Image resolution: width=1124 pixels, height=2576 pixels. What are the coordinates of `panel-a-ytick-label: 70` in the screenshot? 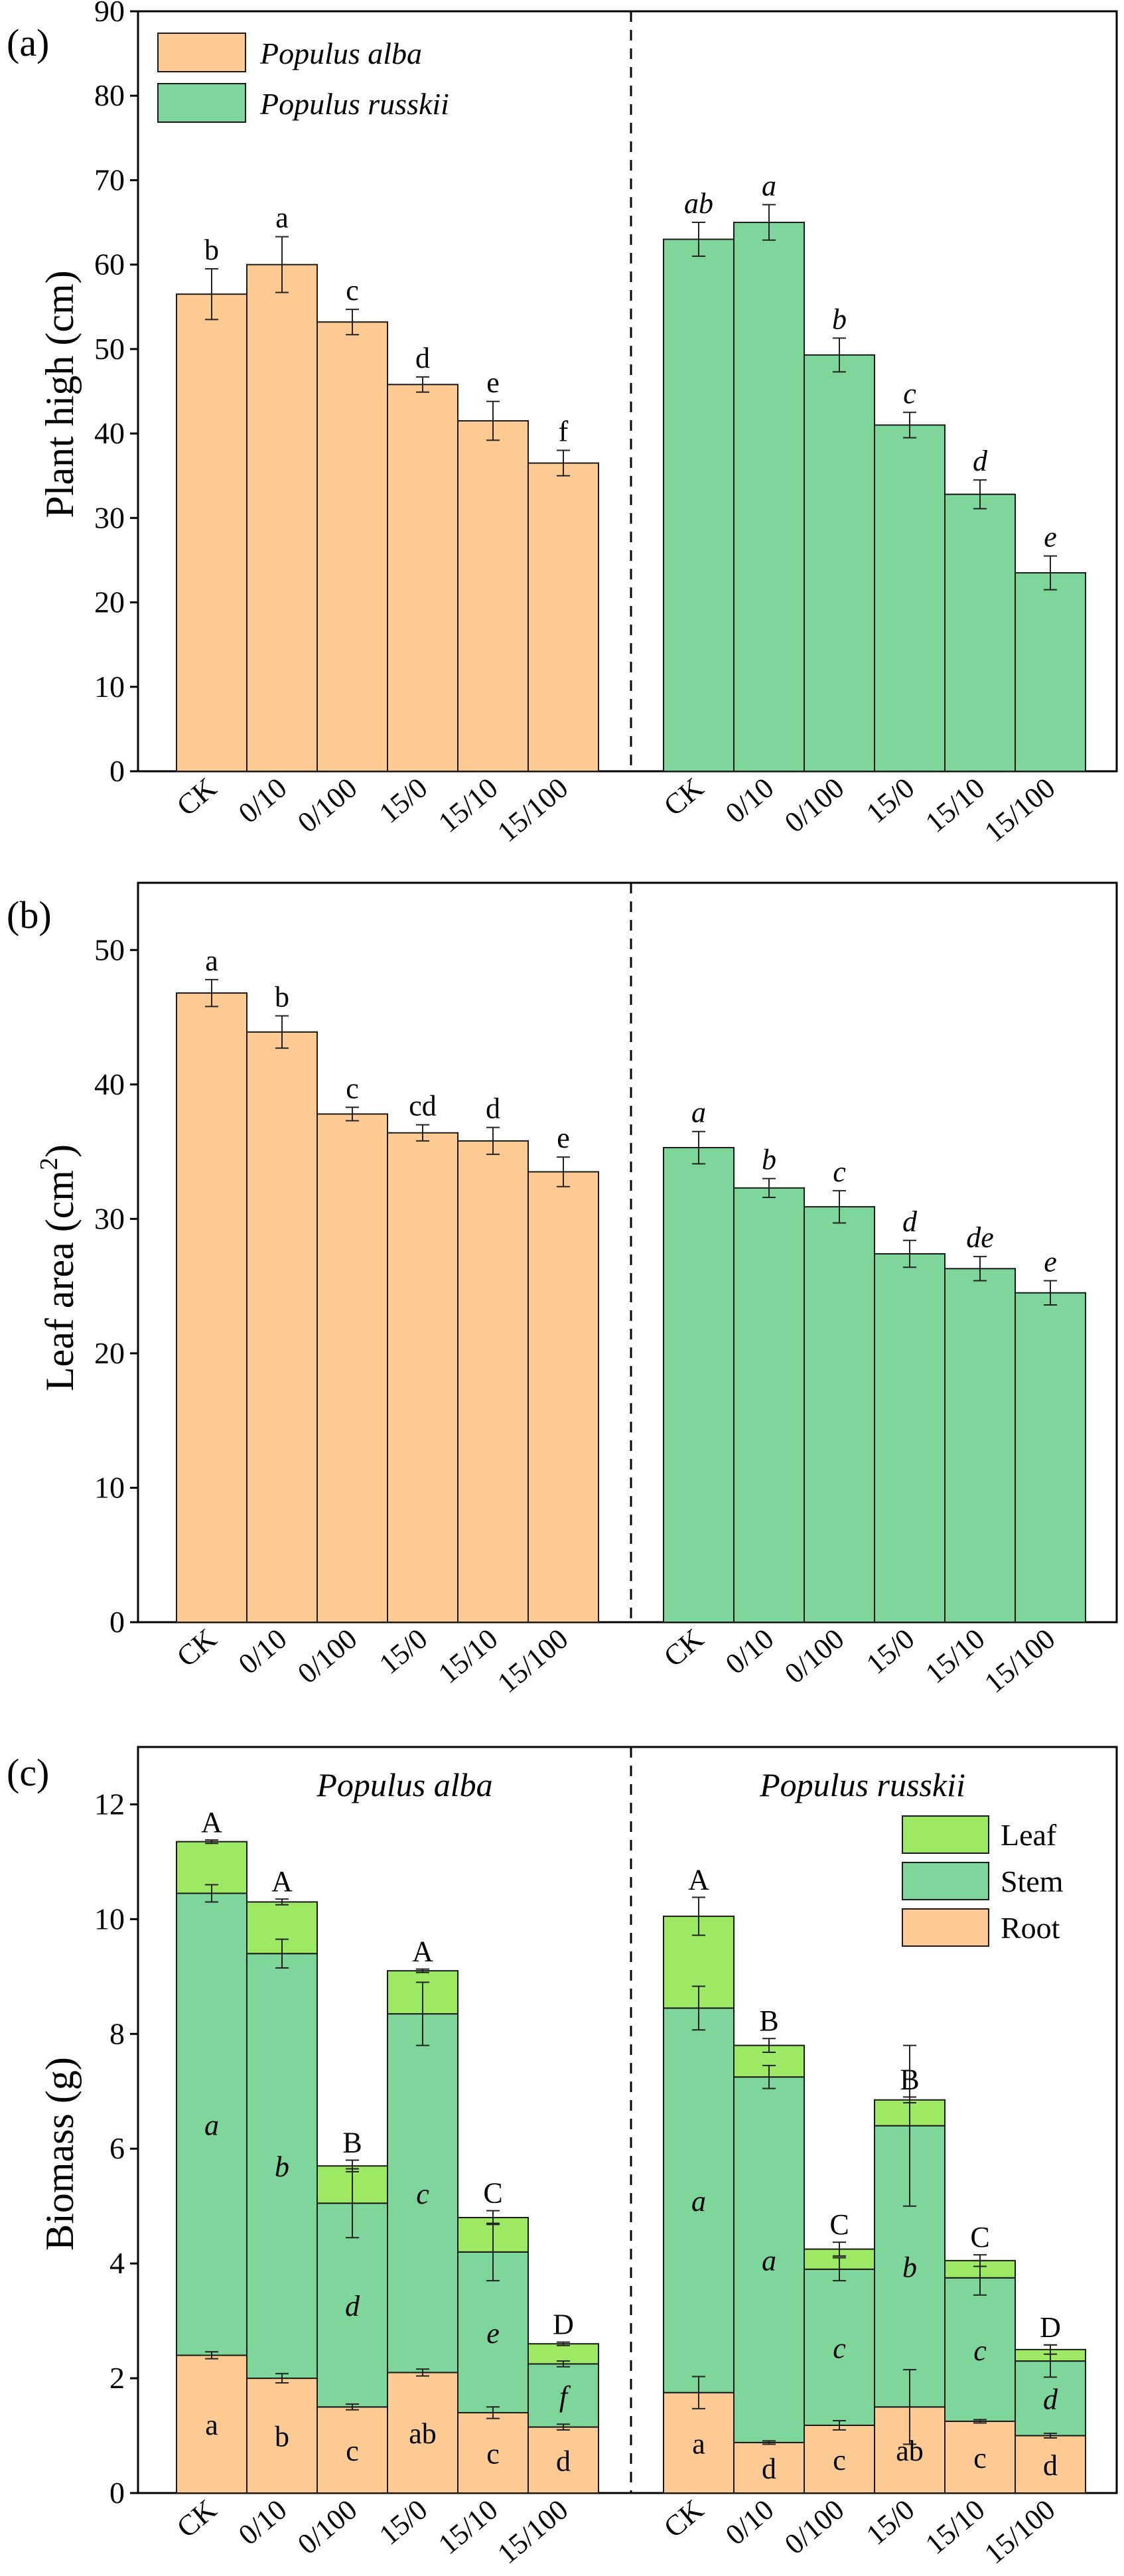 It's located at (109, 179).